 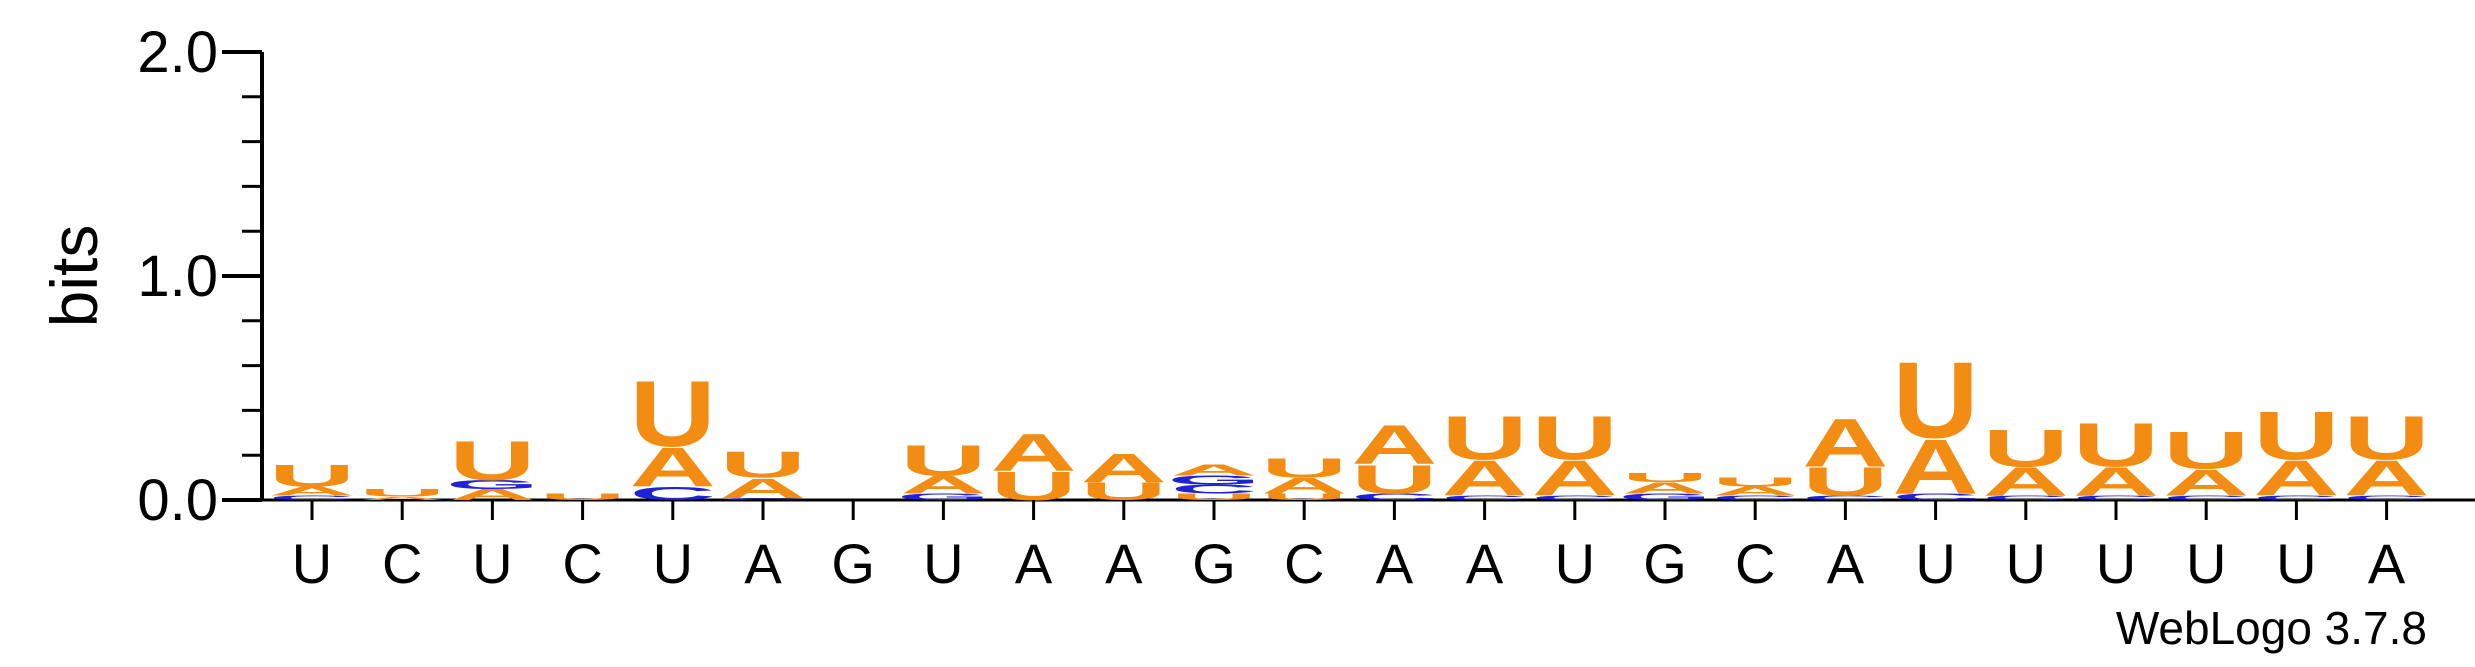 What do you see at coordinates (2271, 628) in the screenshot?
I see `weblogo-credit: WebLogo 3.7.8` at bounding box center [2271, 628].